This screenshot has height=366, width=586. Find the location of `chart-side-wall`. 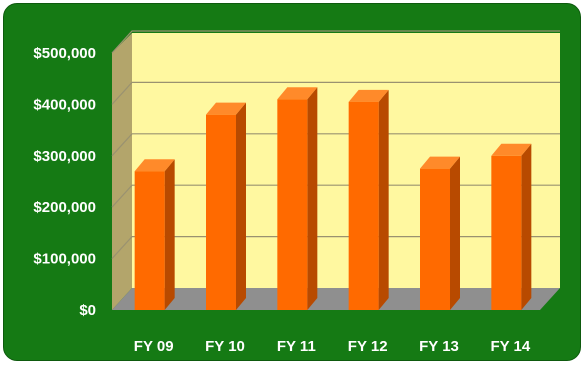

chart-side-wall is located at coordinates (122, 171).